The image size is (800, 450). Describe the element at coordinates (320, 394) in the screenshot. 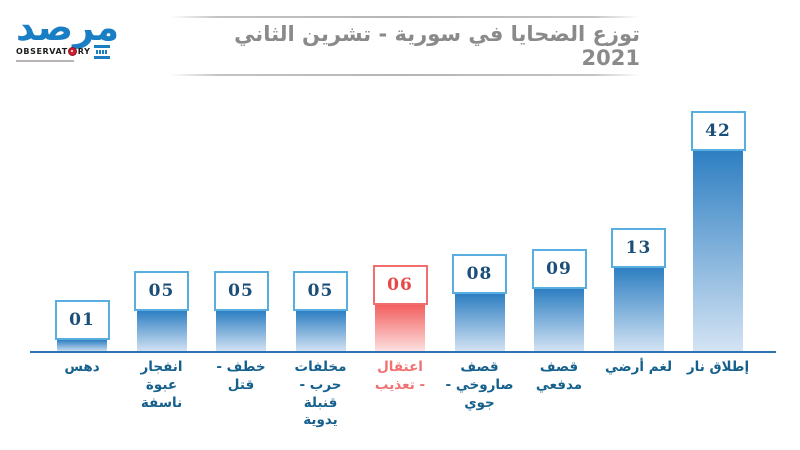

I see `bar-label: مخلفات حرب - قنبلة يدوية` at that location.